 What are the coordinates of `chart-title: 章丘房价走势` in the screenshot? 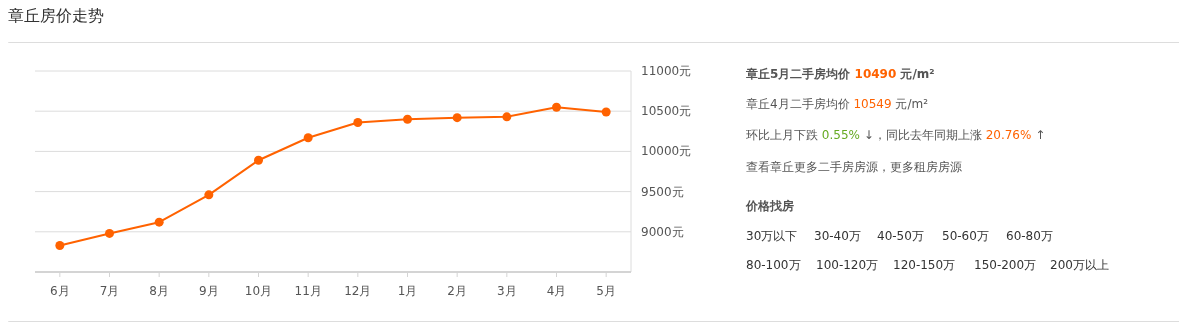 It's located at (56, 15).